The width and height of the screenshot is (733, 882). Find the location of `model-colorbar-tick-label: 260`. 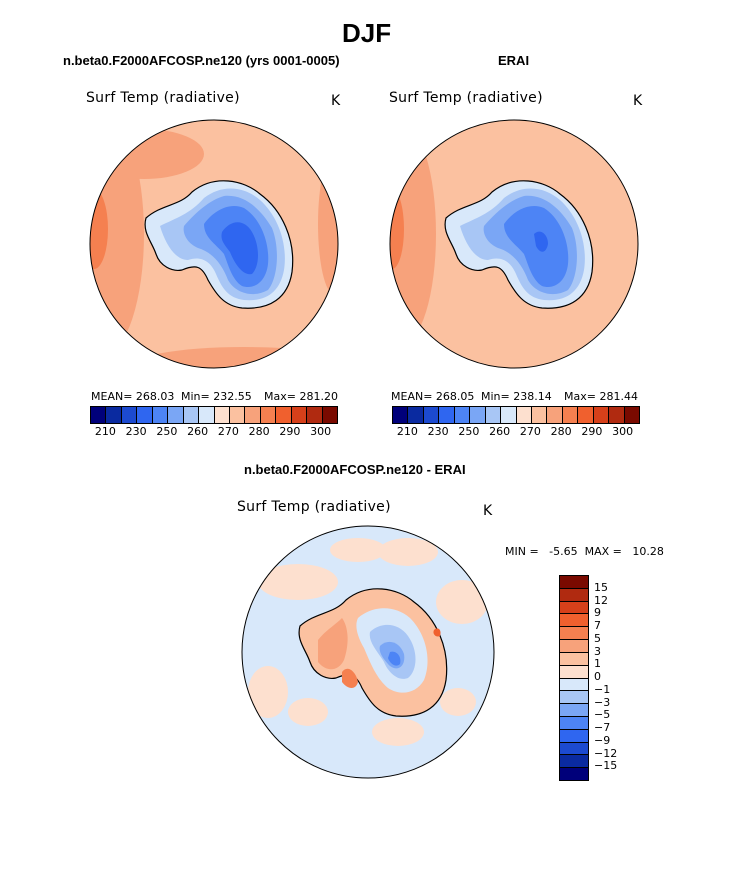

model-colorbar-tick-label: 260 is located at coordinates (198, 431).